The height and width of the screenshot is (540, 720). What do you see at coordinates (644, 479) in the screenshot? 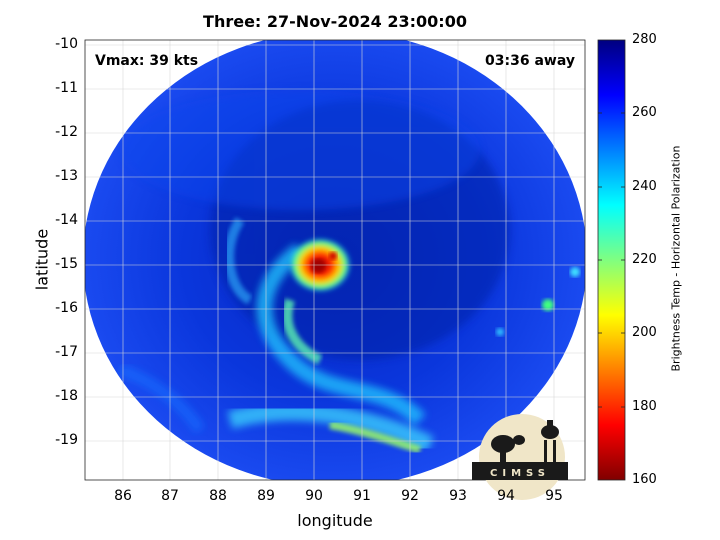
I see `colorbar-tick-label: 160` at bounding box center [644, 479].